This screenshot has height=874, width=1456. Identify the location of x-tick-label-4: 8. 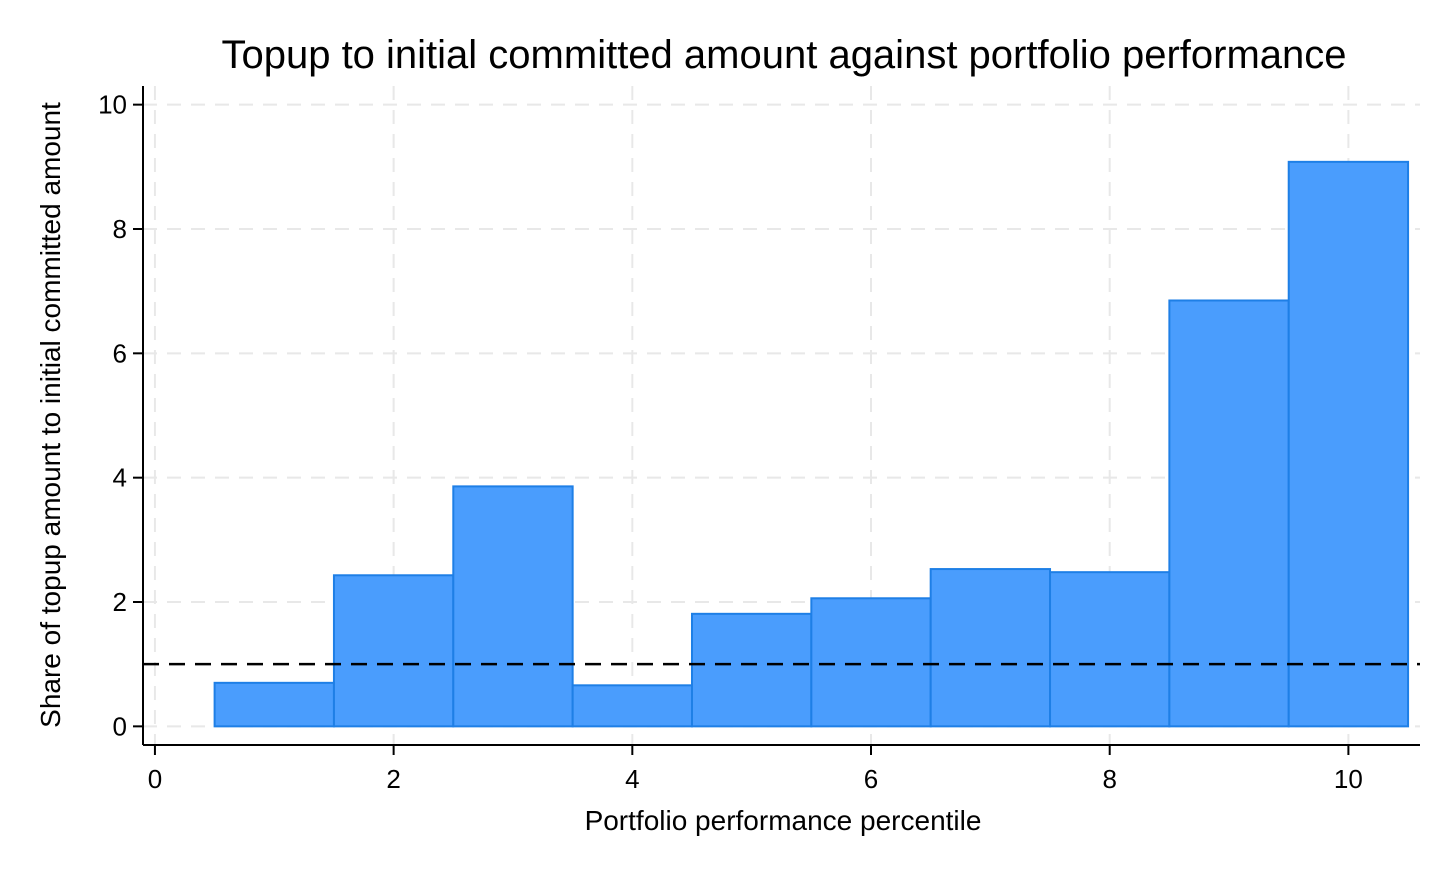
(1109, 779).